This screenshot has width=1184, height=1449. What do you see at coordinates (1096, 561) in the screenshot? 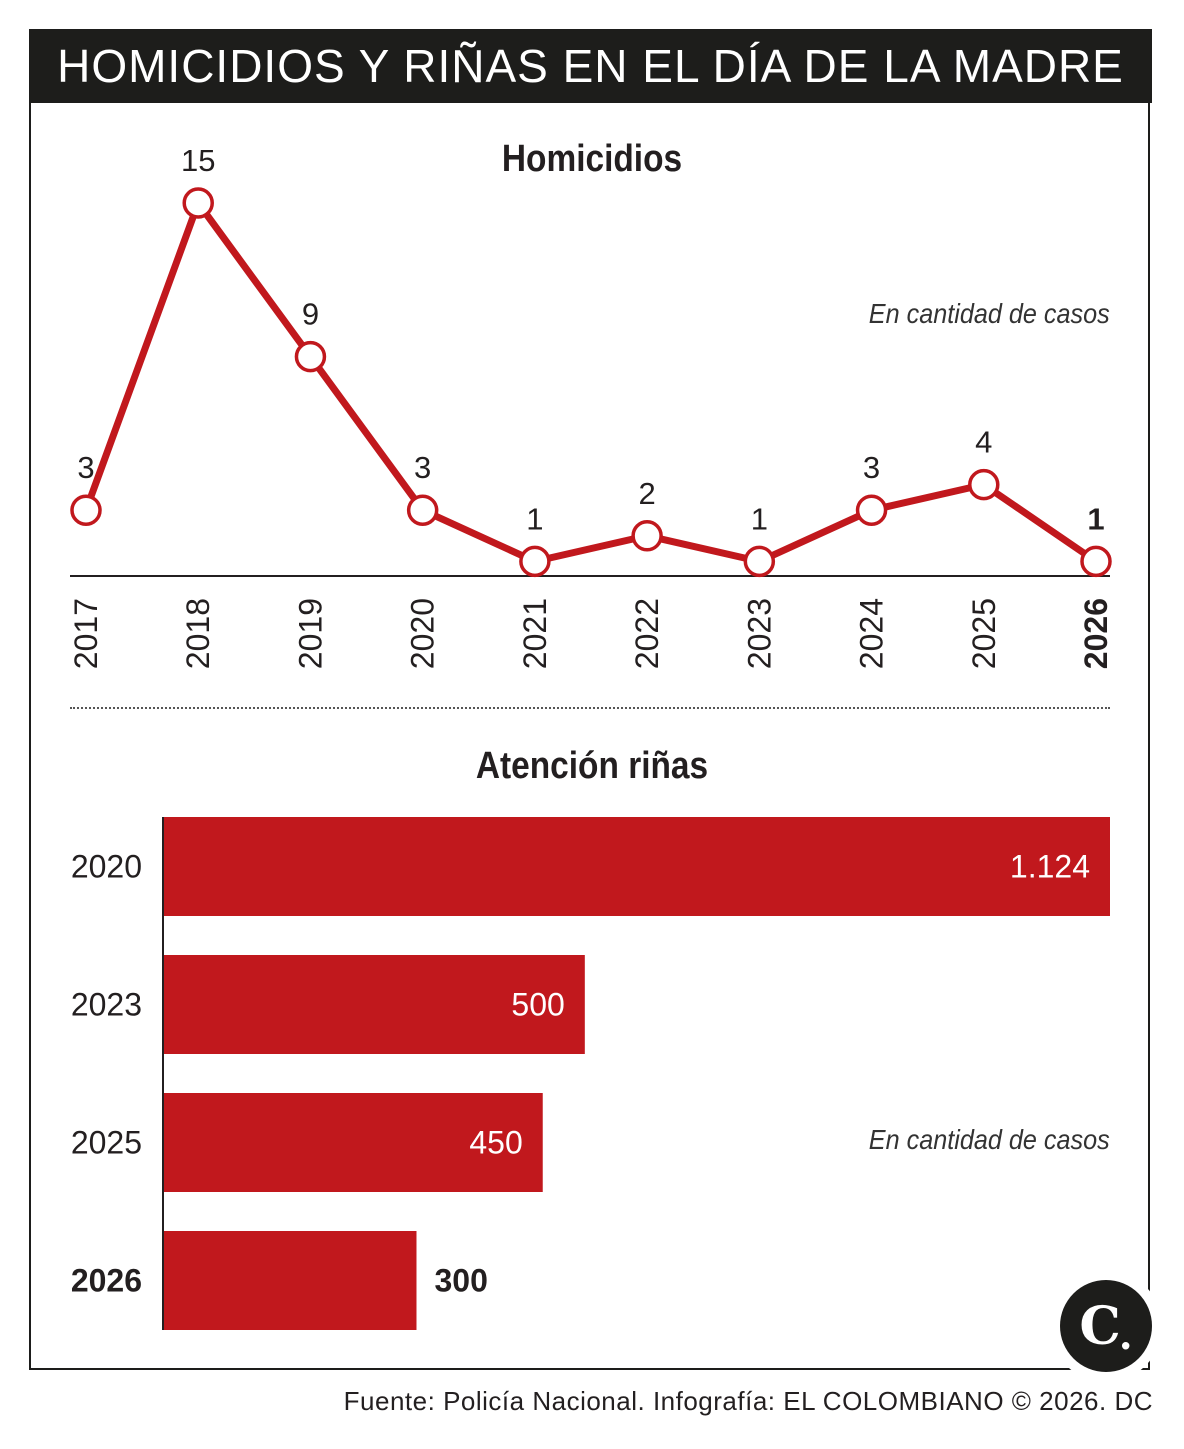
I see `data-point-2026` at bounding box center [1096, 561].